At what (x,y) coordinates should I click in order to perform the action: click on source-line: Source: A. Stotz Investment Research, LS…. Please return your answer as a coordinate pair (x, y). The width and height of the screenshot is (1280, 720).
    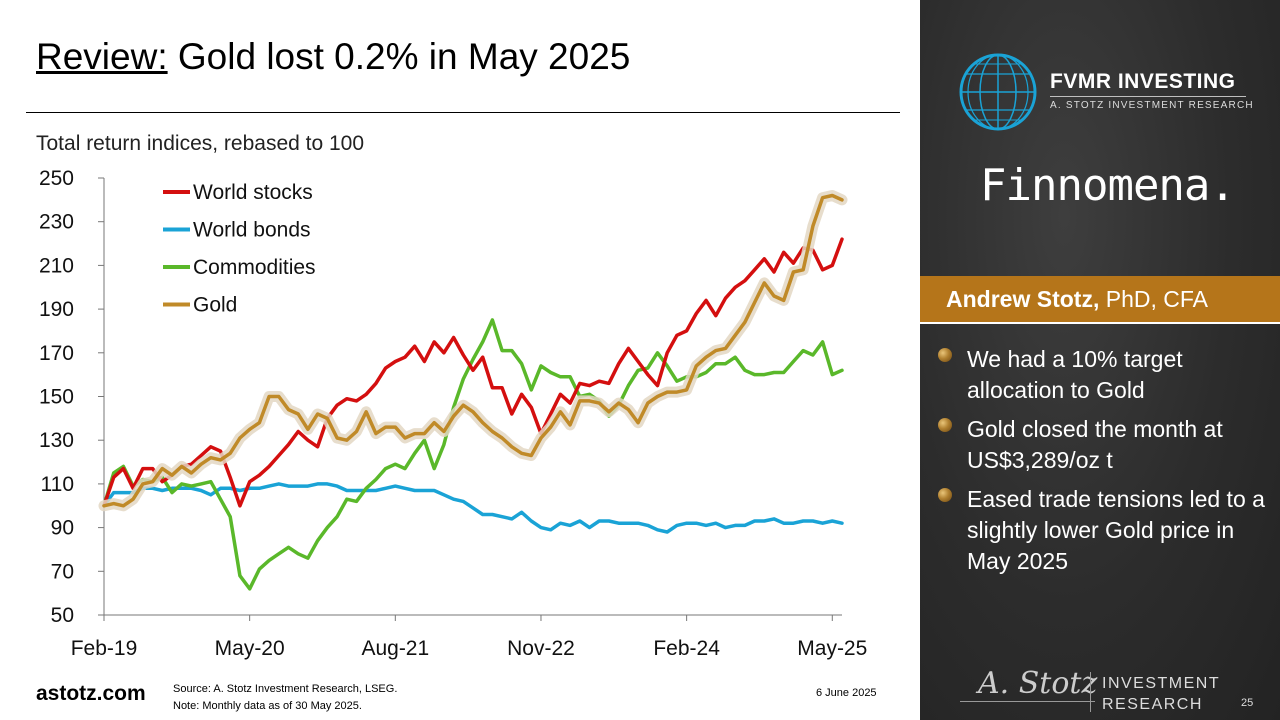
    Looking at the image, I should click on (285, 689).